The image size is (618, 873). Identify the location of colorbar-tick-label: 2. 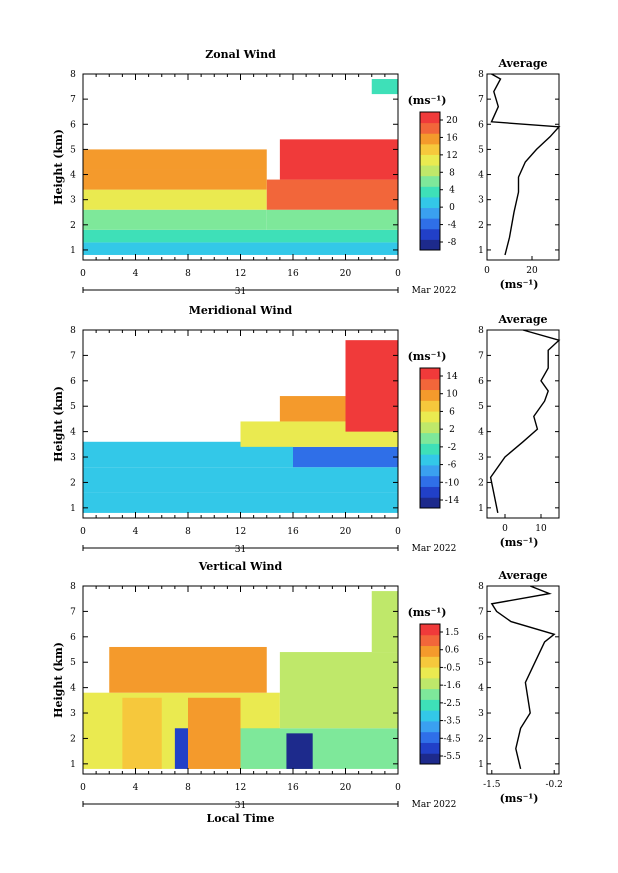
(452, 430).